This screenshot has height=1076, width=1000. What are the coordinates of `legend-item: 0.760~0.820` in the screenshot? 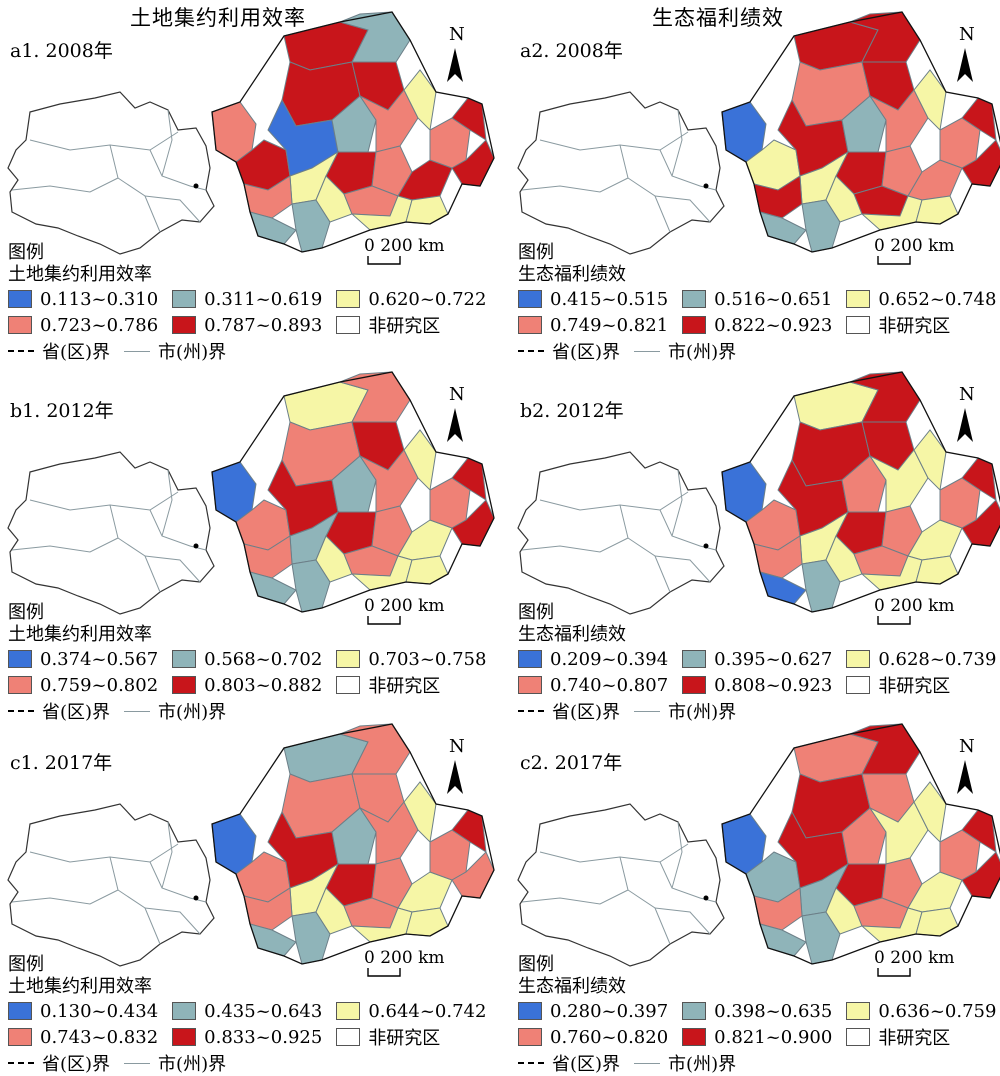 It's located at (593, 1037).